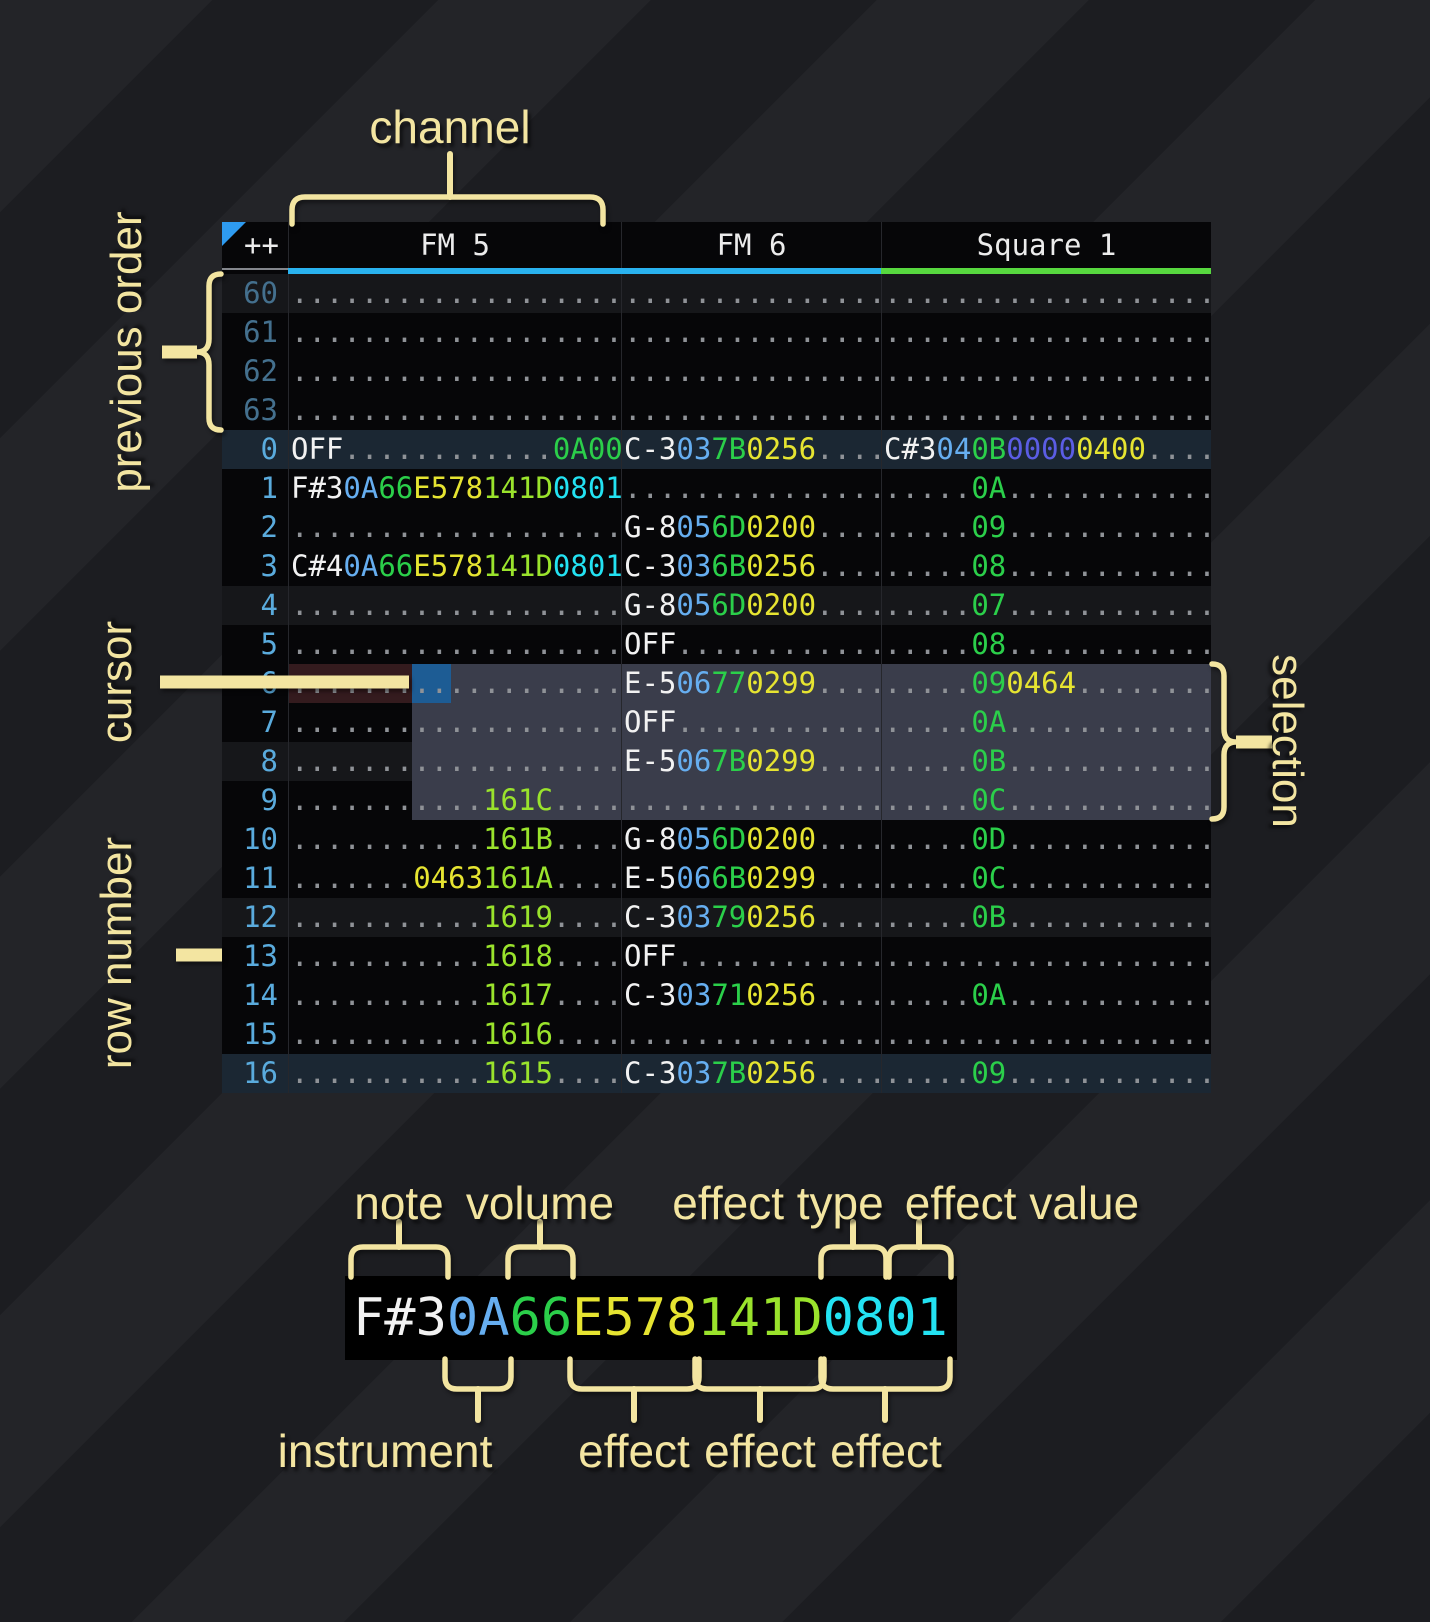 The width and height of the screenshot is (1430, 1622). What do you see at coordinates (317, 566) in the screenshot?
I see `field-n: C#4` at bounding box center [317, 566].